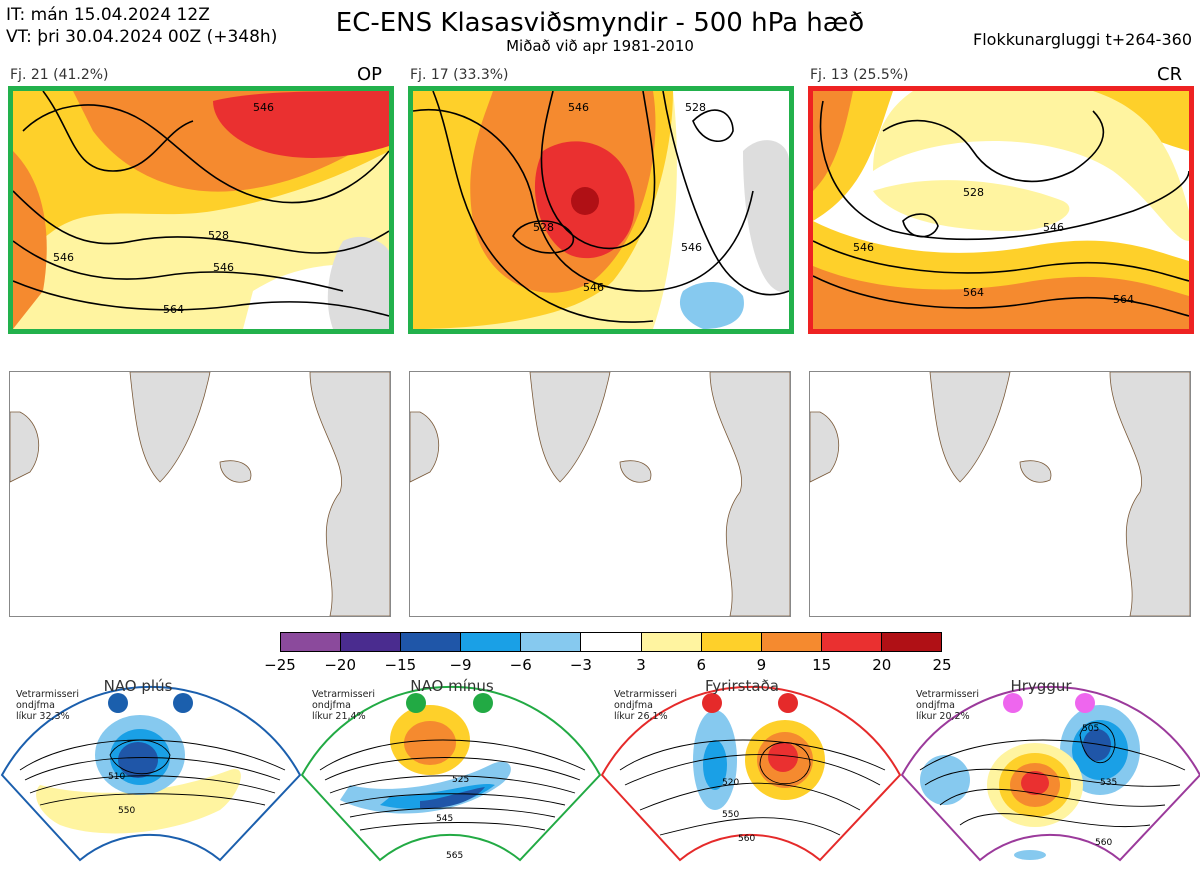  I want to click on colorbar-tick-label: 25, so click(942, 665).